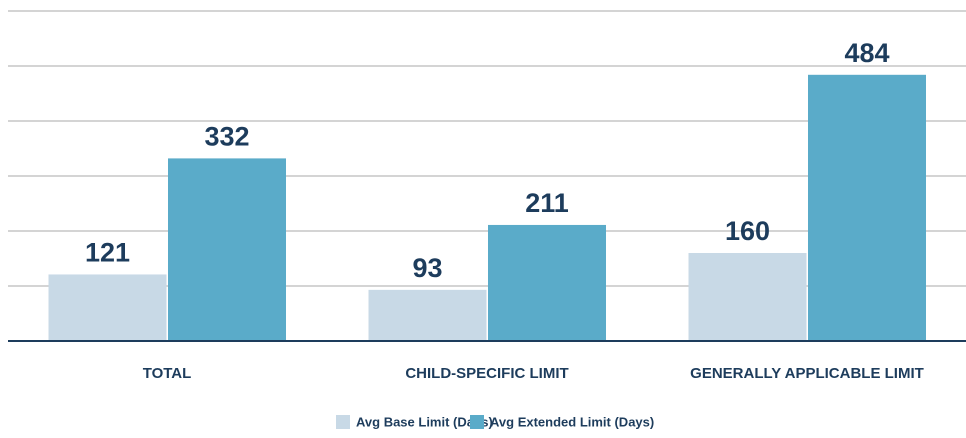  What do you see at coordinates (486, 373) in the screenshot?
I see `x-tick-label: CHILD-SPECIFIC LIMIT` at bounding box center [486, 373].